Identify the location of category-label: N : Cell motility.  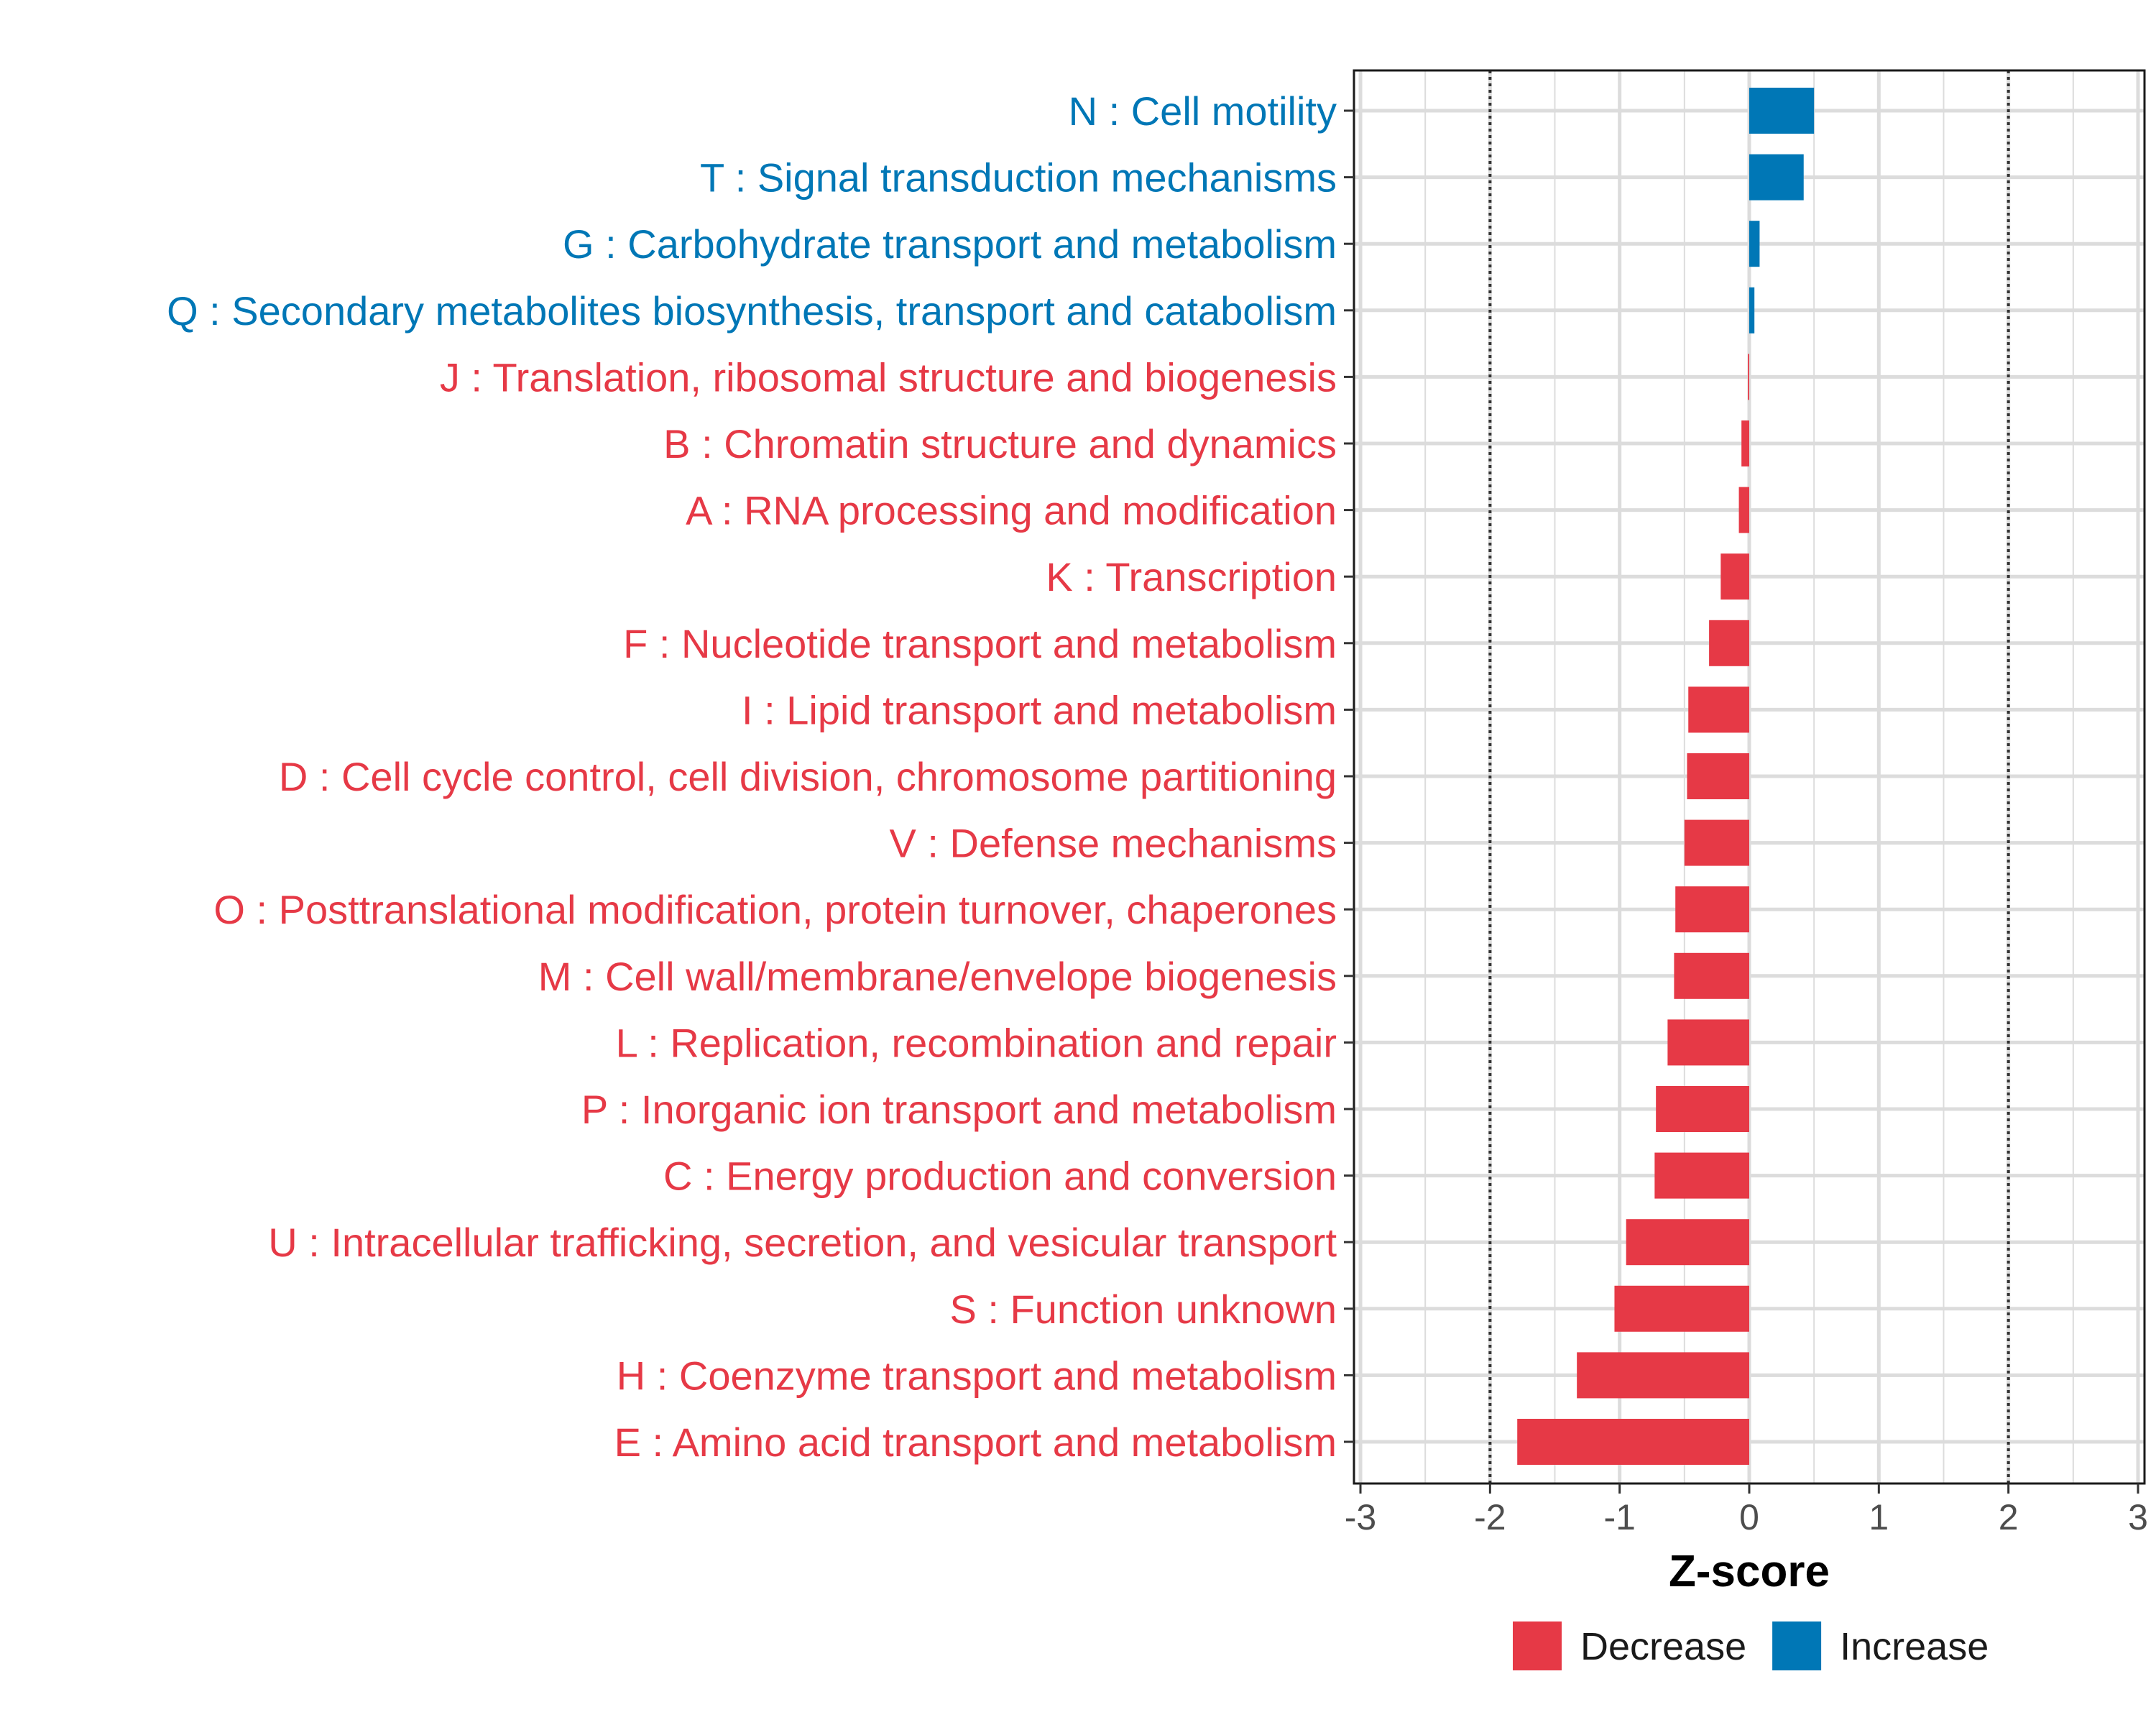
(1203, 111).